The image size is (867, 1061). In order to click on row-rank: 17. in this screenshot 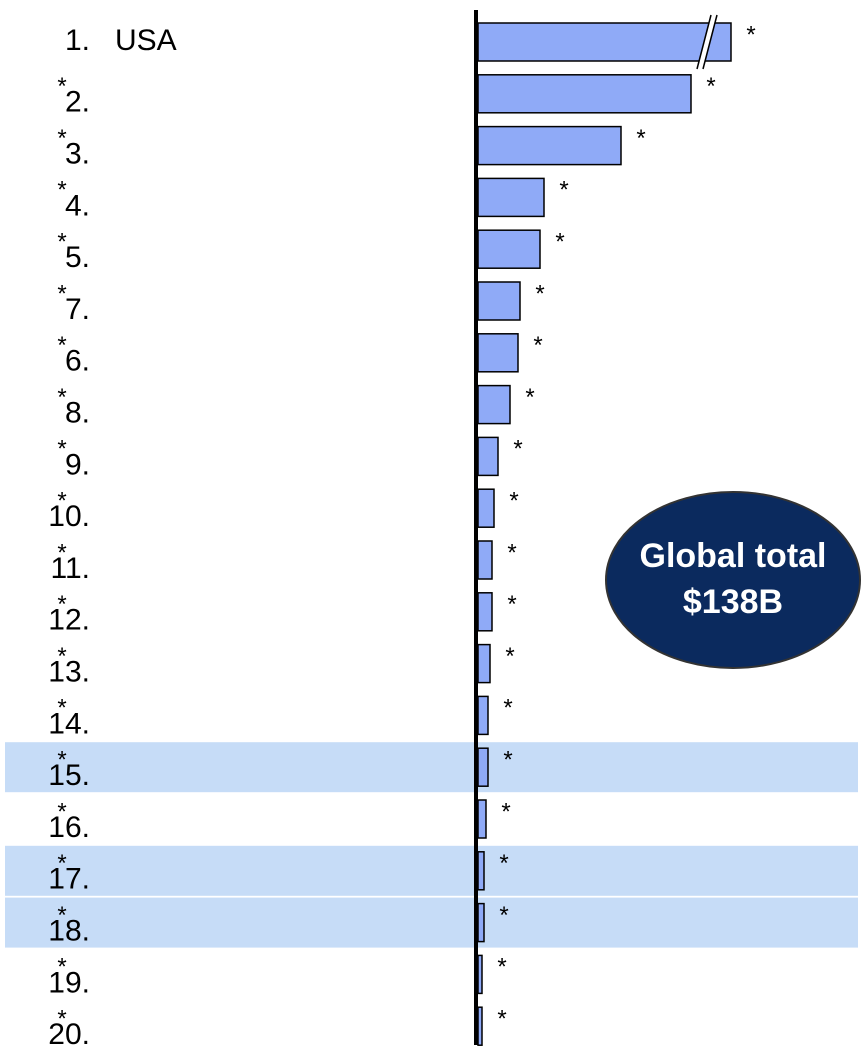, I will do `click(69, 879)`.